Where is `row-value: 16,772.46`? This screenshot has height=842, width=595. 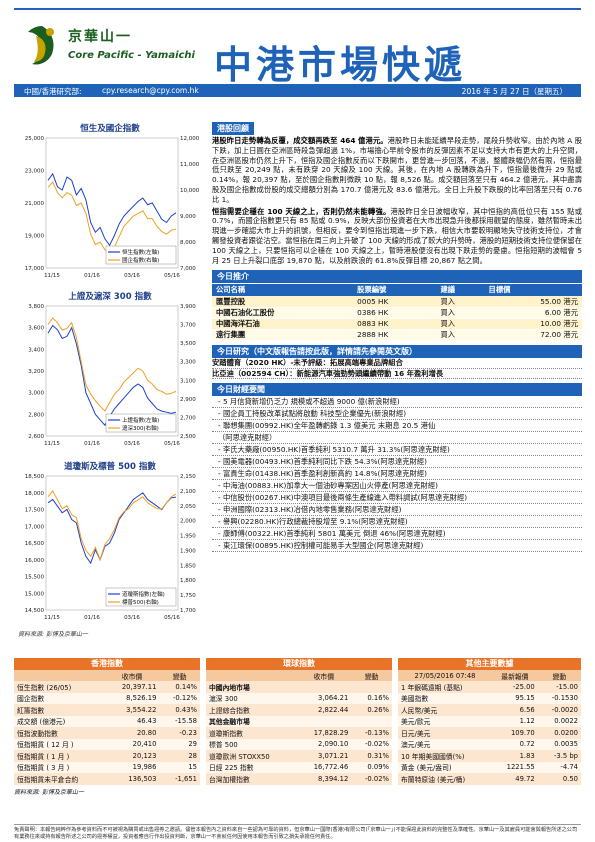 row-value: 16,772.46 is located at coordinates (324, 767).